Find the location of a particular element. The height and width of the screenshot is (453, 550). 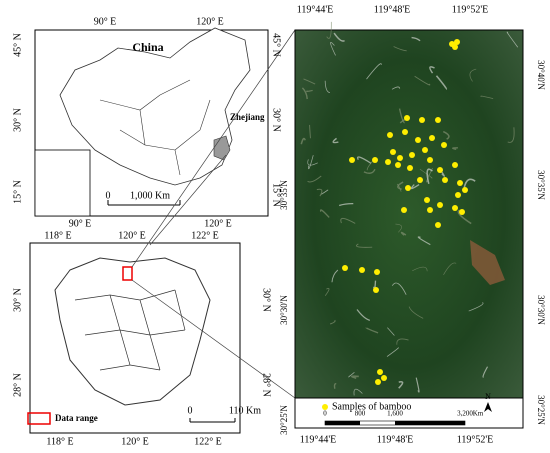

china-outline is located at coordinates (155, 106).